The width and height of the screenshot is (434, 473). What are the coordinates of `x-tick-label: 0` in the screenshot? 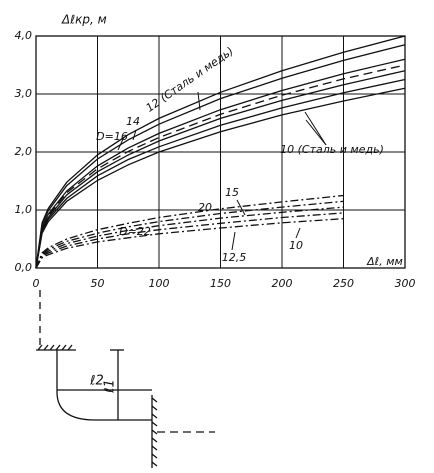 It's located at (36, 283).